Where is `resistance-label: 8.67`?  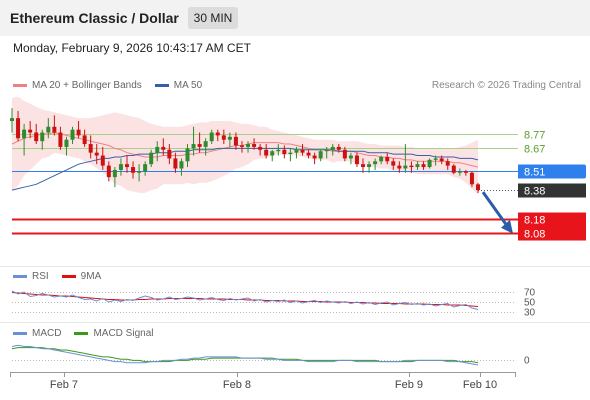
resistance-label: 8.67 is located at coordinates (534, 150).